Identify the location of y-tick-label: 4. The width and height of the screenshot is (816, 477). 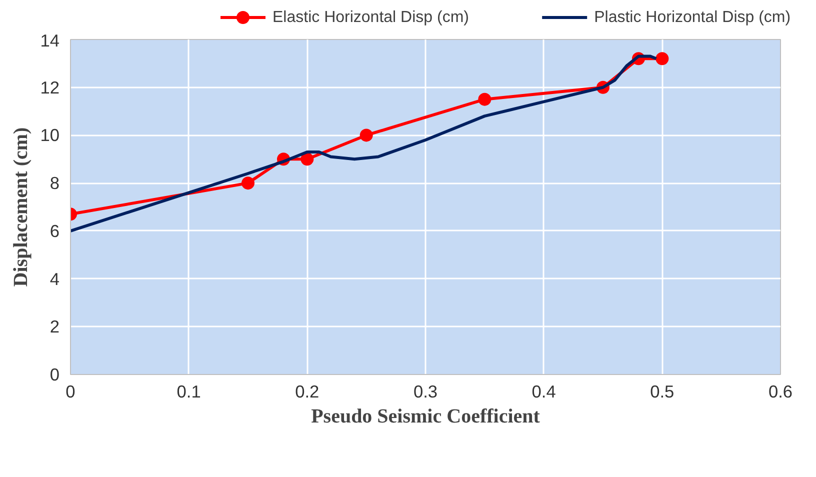
(55, 278).